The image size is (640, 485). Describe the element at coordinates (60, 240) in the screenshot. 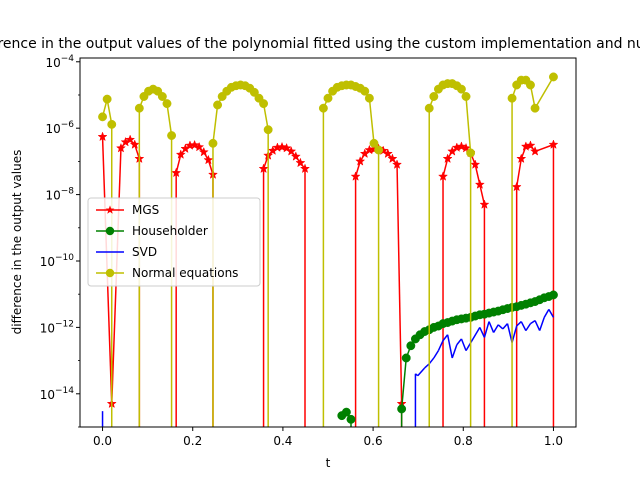

I see `y-axis-ticks: 10⁻¹⁴ 10⁻¹² 10⁻¹⁰ 10⁻⁸ 10⁻⁶ 10⁻⁴` at that location.